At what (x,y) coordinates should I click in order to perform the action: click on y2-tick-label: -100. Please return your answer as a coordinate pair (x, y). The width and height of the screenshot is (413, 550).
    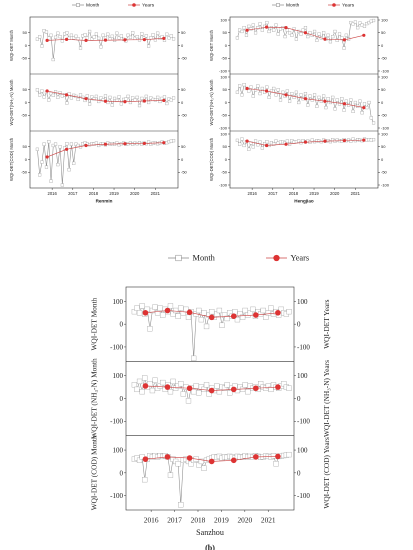
    Looking at the image, I should click on (303, 496).